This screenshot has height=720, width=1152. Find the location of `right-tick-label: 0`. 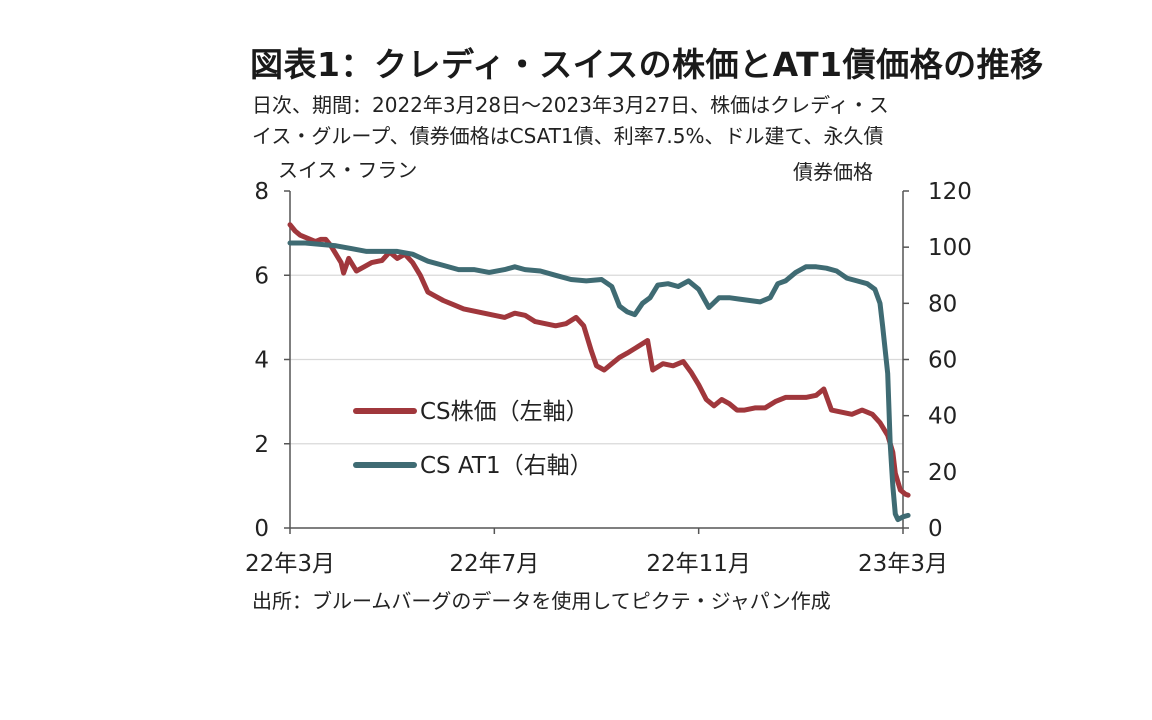

right-tick-label: 0 is located at coordinates (935, 529).